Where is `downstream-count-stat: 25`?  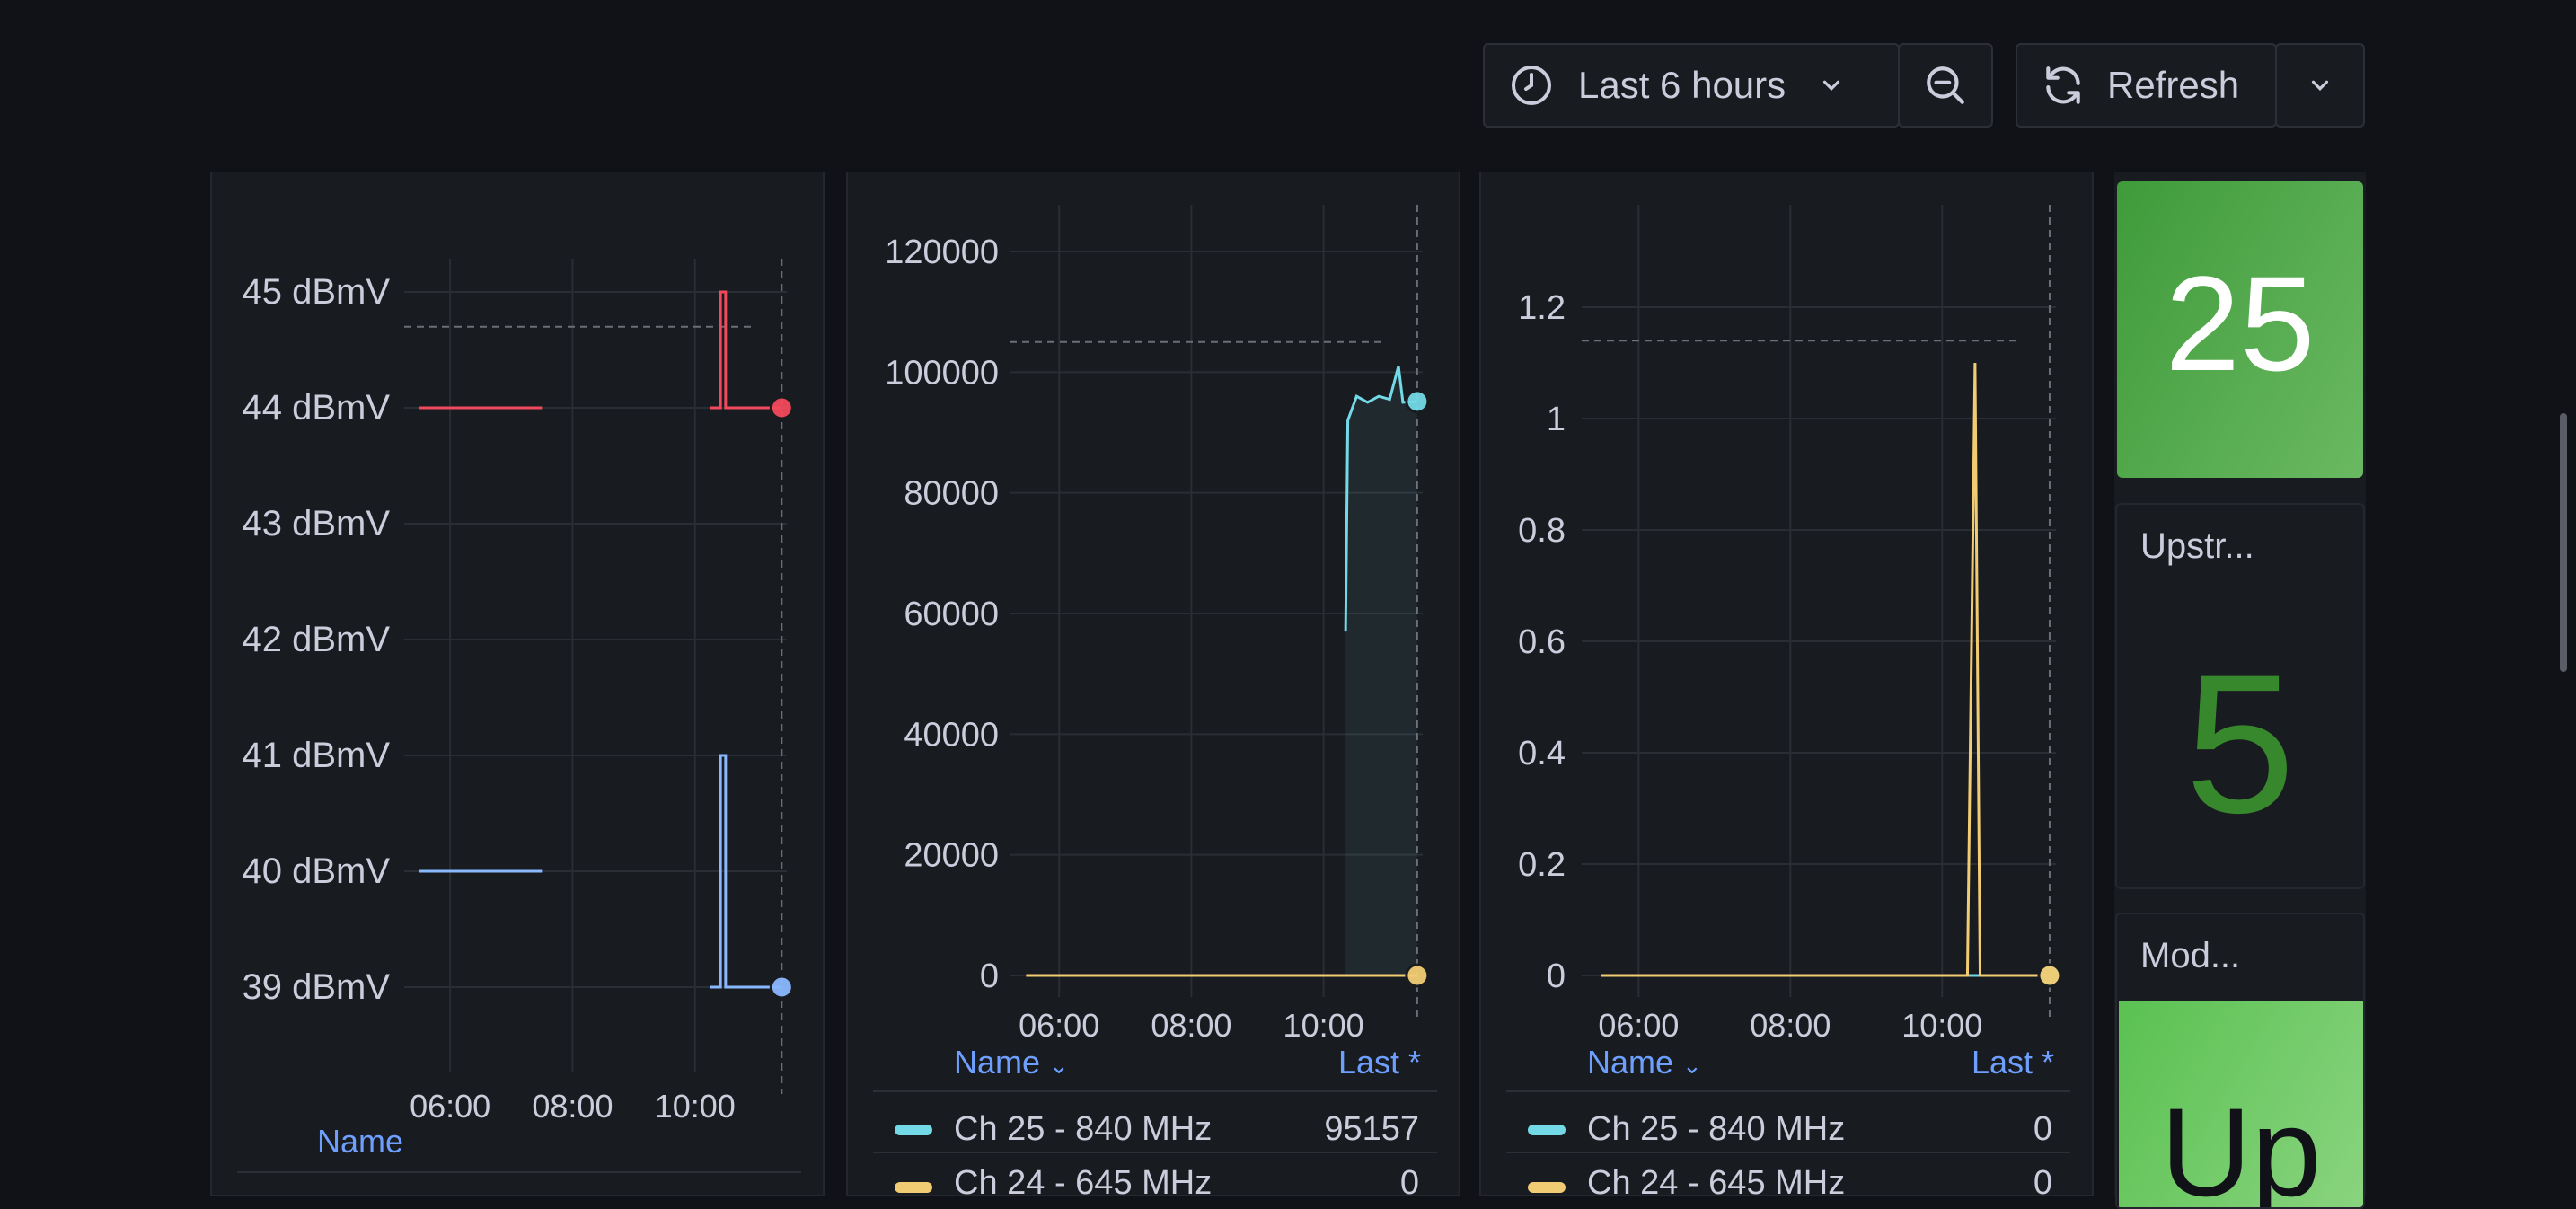 downstream-count-stat: 25 is located at coordinates (2240, 330).